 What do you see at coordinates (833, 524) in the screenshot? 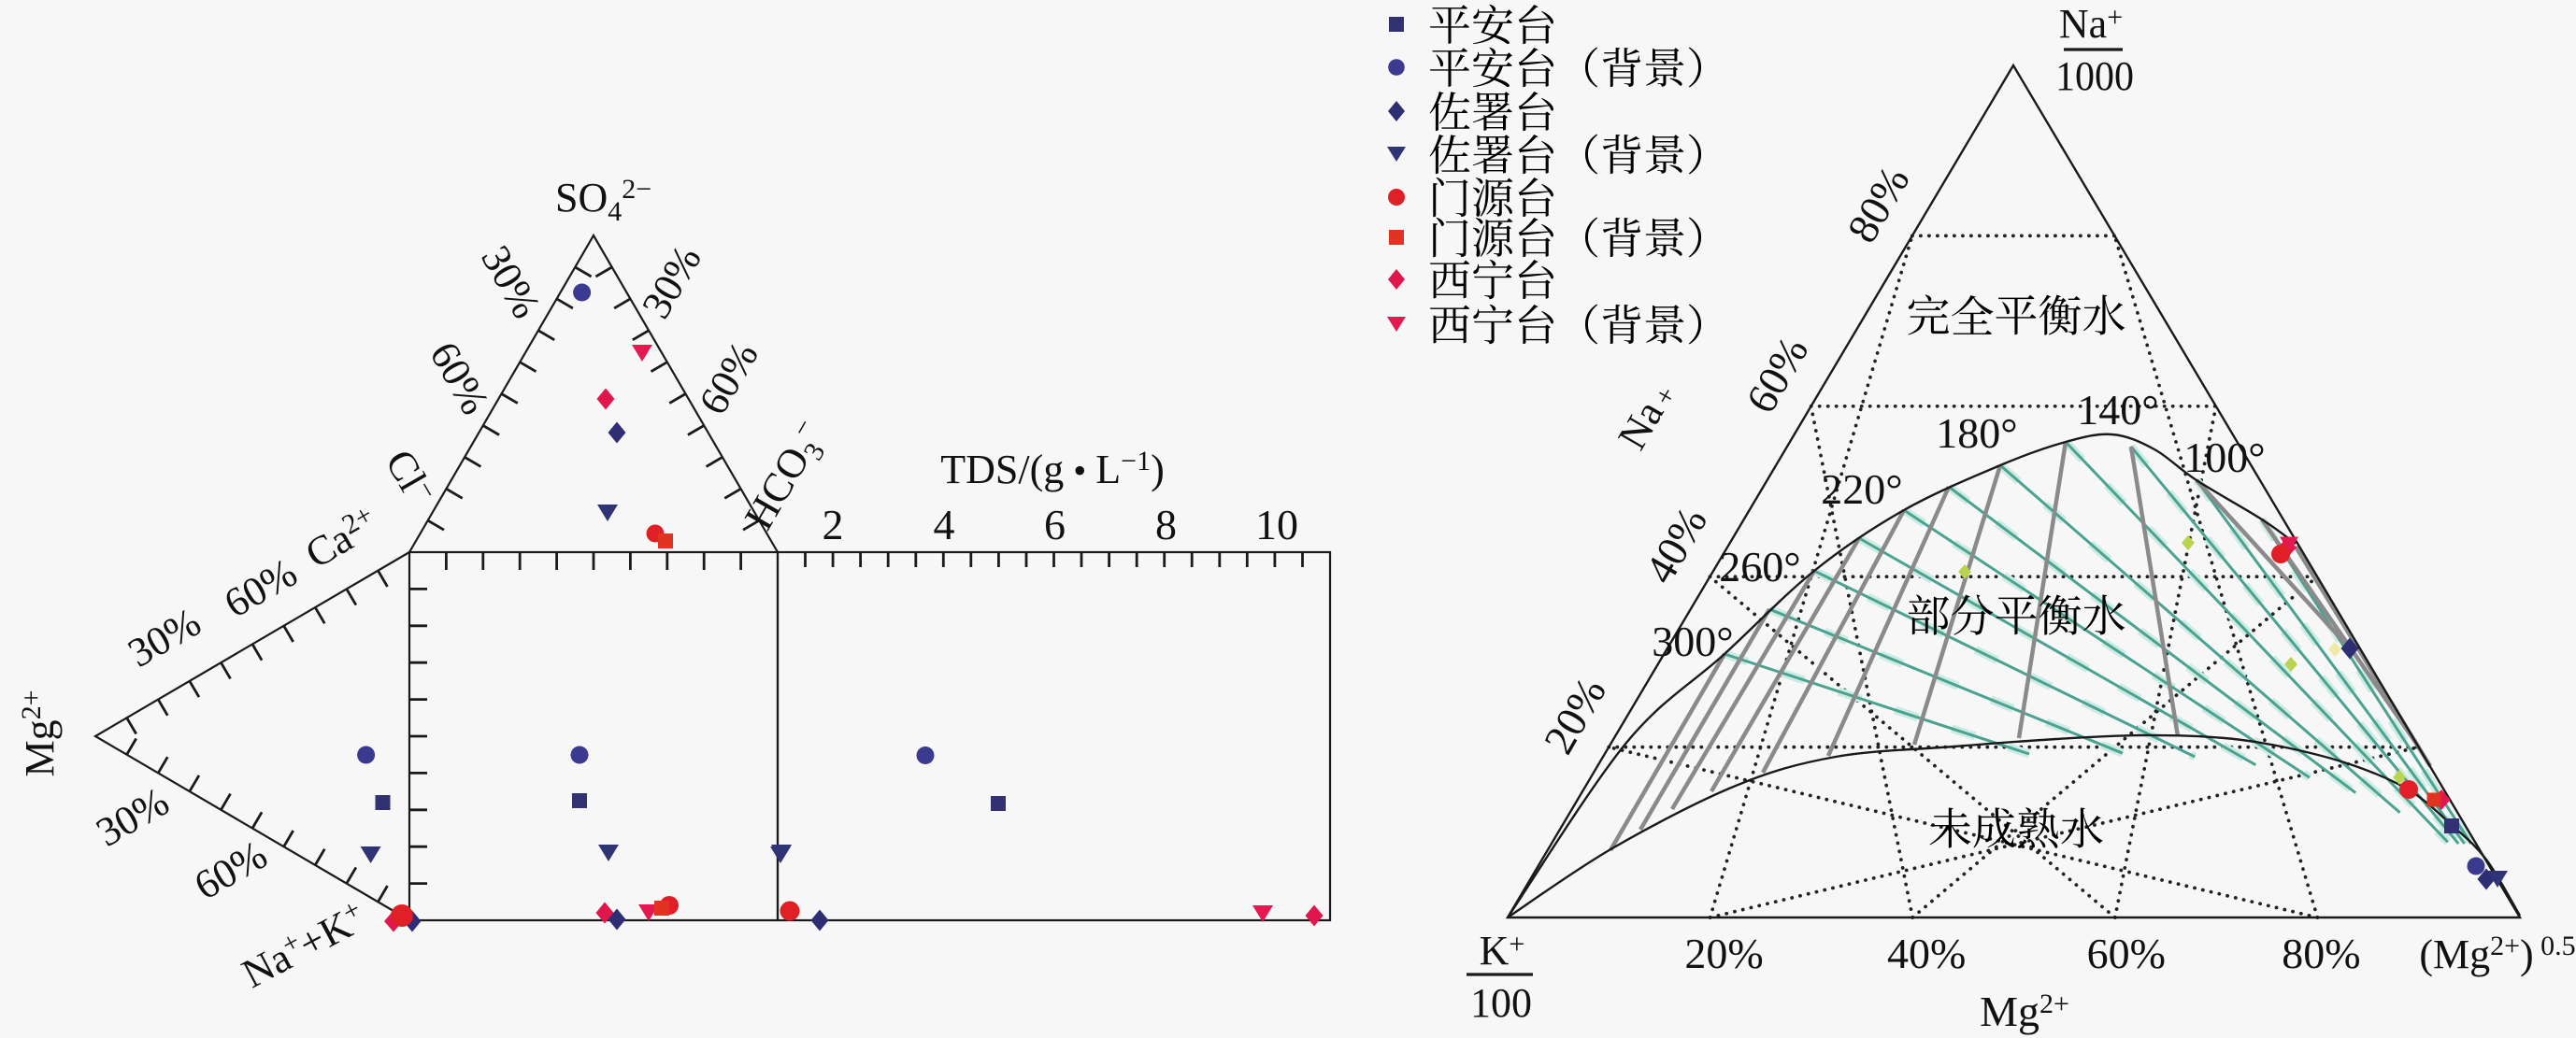
I see `svg-text: 2` at bounding box center [833, 524].